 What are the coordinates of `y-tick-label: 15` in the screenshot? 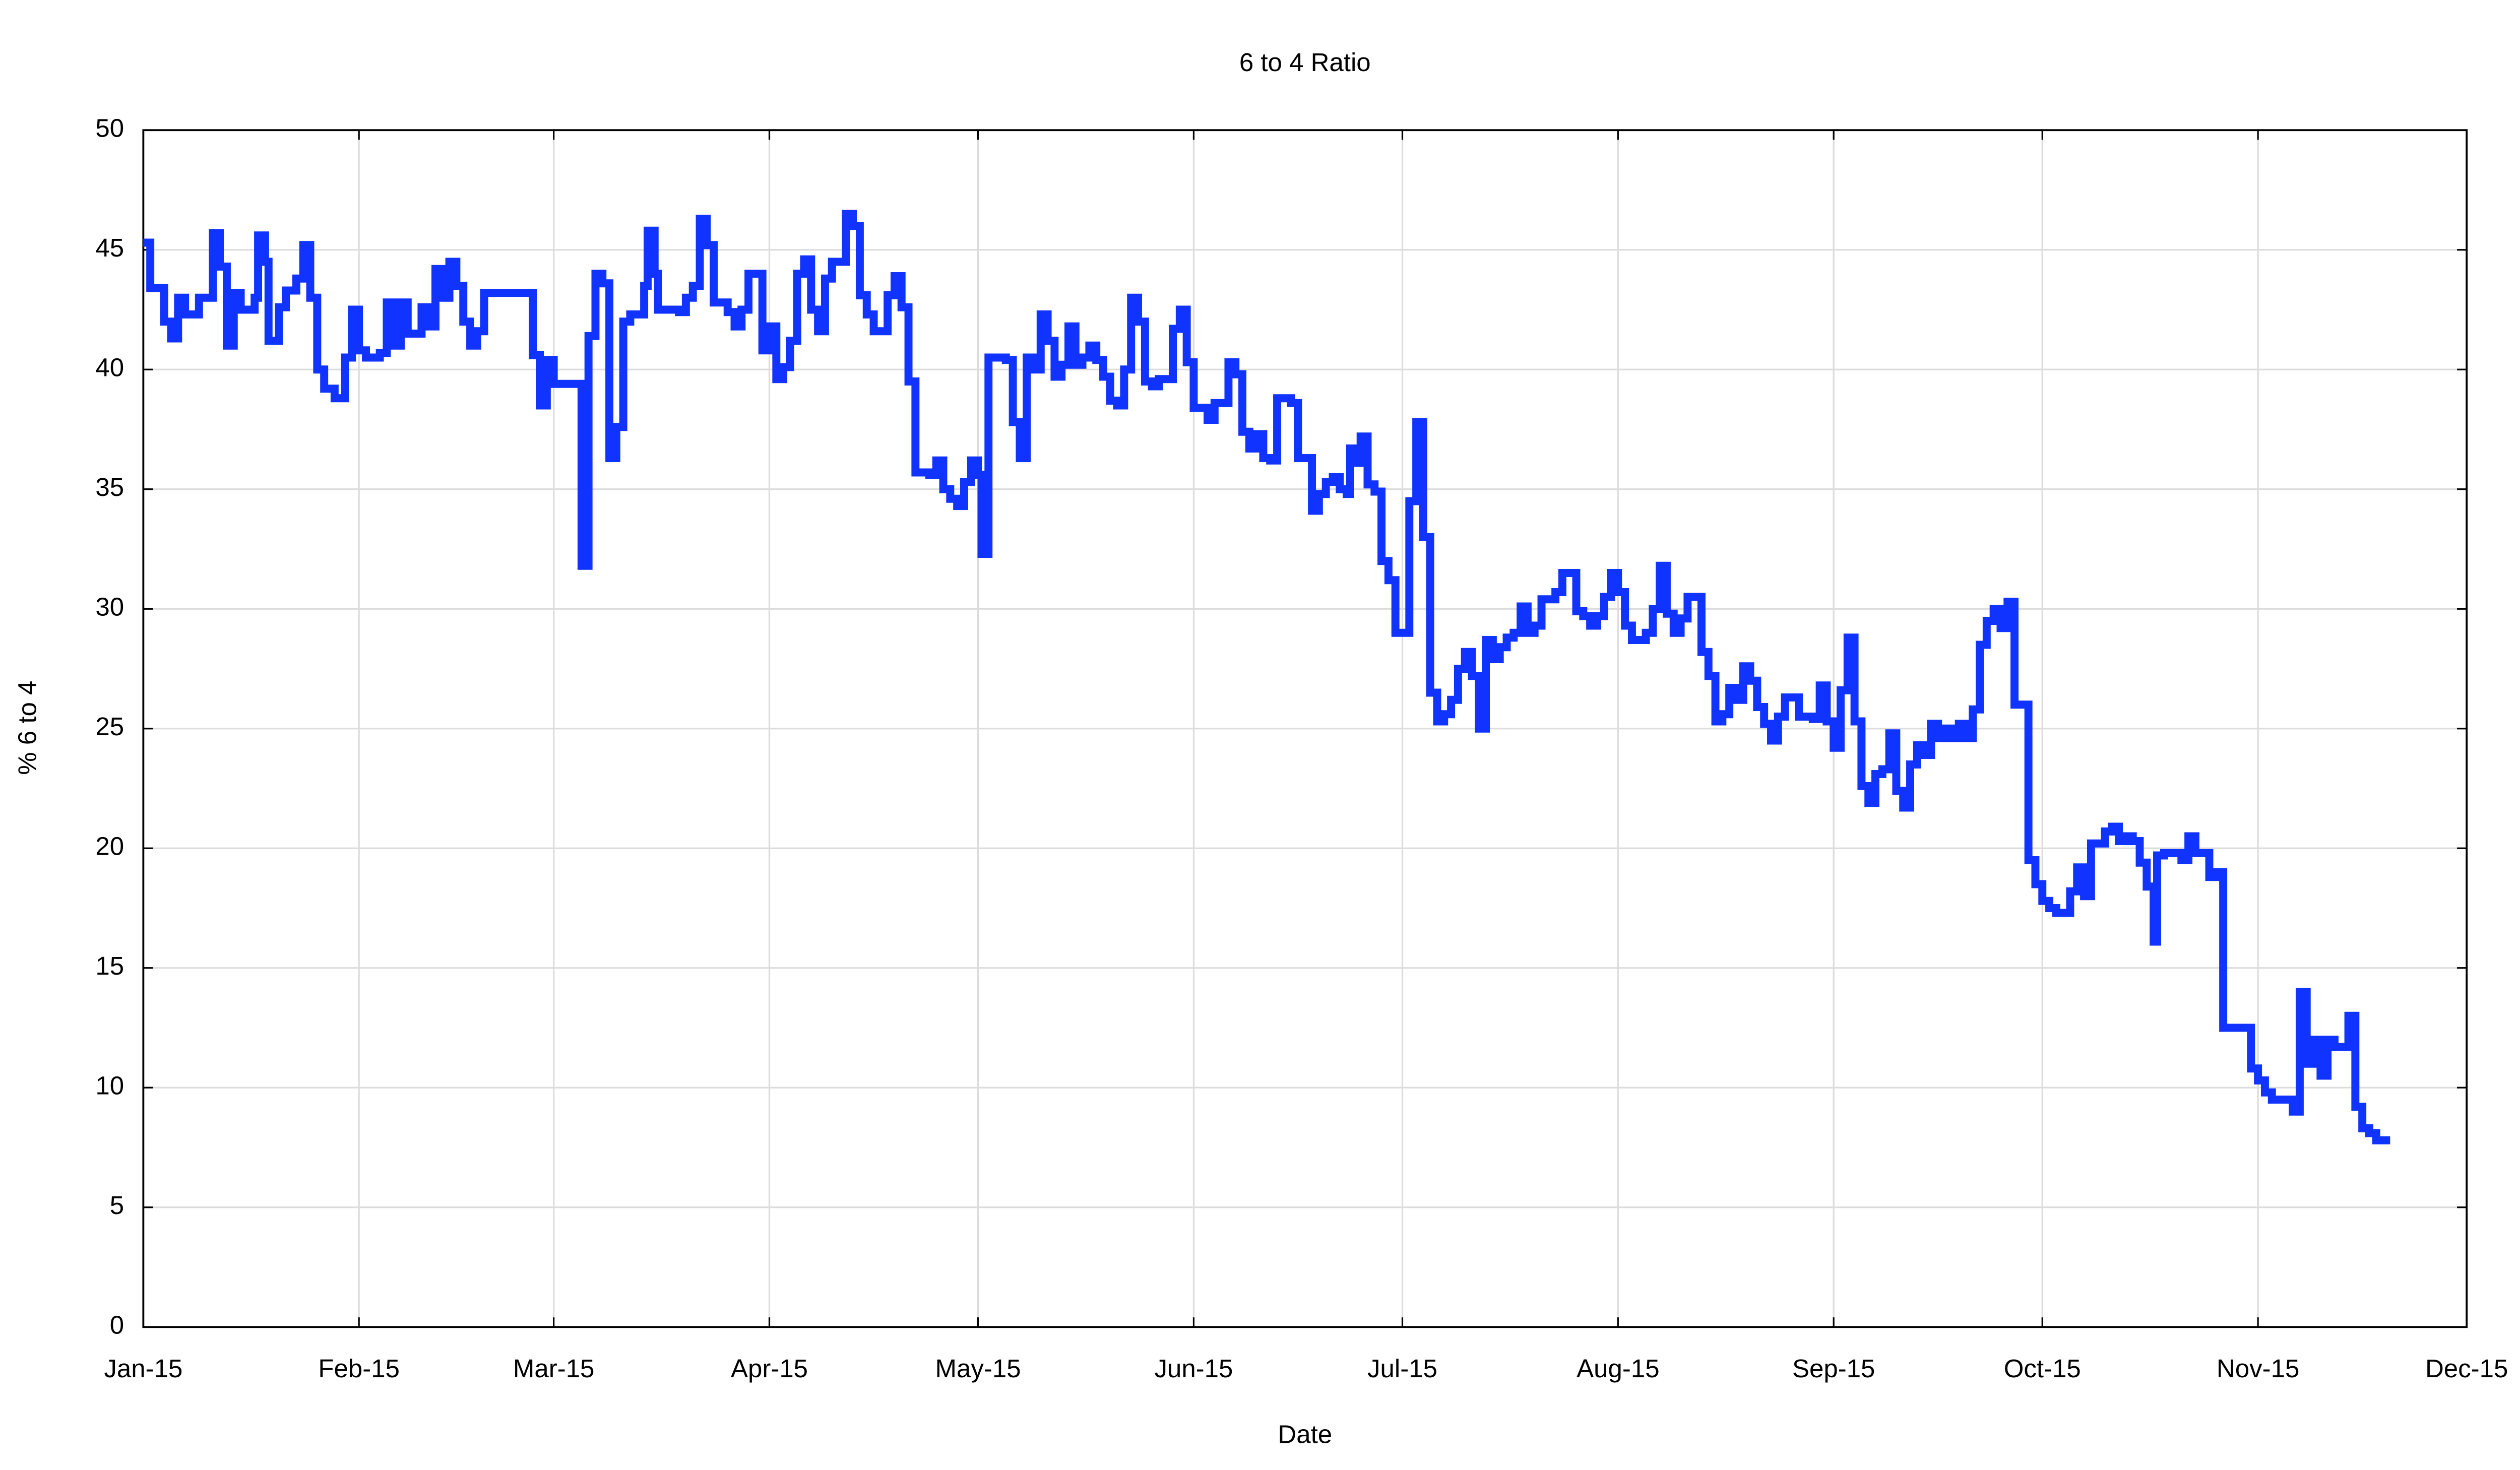 It's located at (109, 965).